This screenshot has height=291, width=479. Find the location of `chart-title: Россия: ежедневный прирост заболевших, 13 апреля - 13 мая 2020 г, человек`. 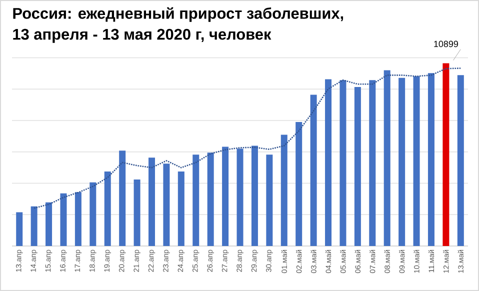

chart-title: Россия: ежедневный прирост заболевших, 13 апреля - 13 мая 2020 г, человек is located at coordinates (178, 25).